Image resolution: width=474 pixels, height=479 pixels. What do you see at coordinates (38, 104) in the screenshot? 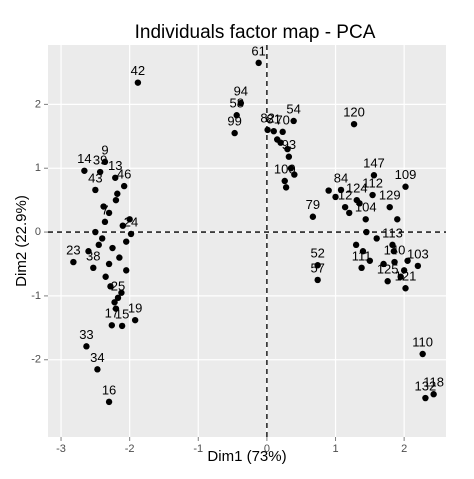
I see `y-tick-label: 2` at bounding box center [38, 104].